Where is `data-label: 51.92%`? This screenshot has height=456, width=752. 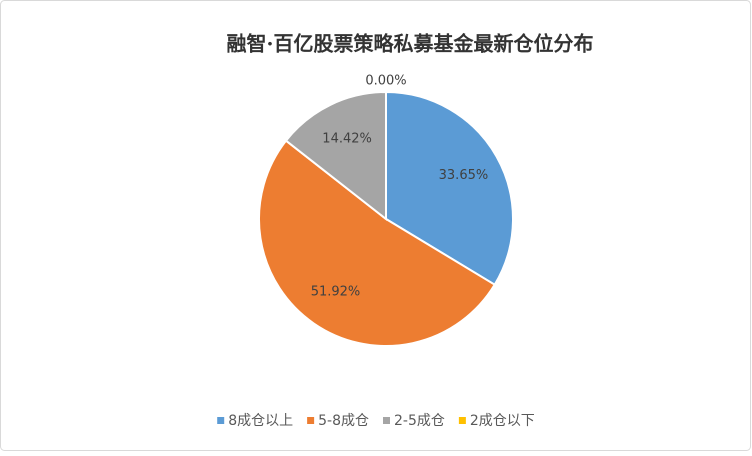 data-label: 51.92% is located at coordinates (336, 292).